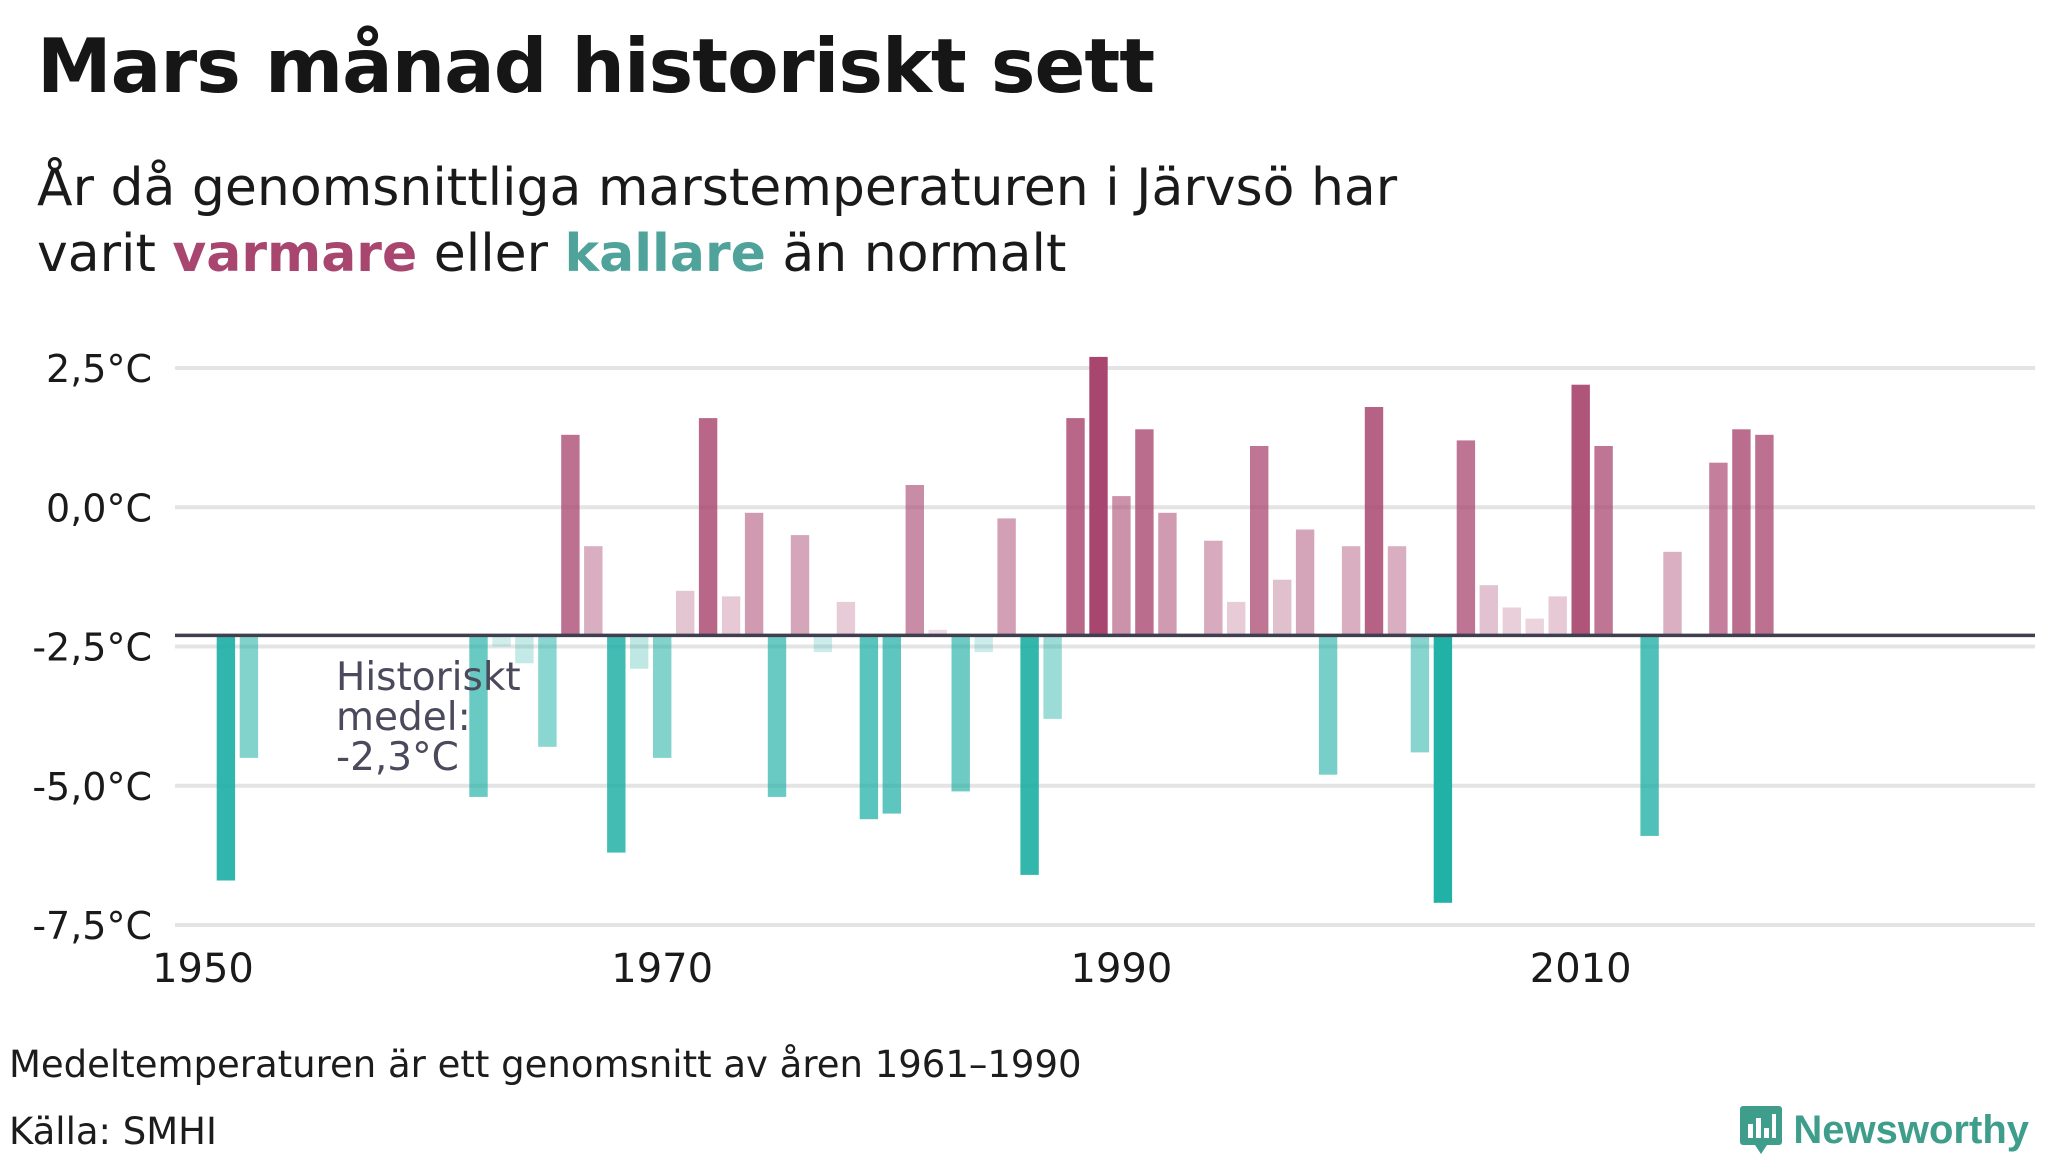 The width and height of the screenshot is (2048, 1156). I want to click on newsworthy-logo-icon, so click(1761, 1130).